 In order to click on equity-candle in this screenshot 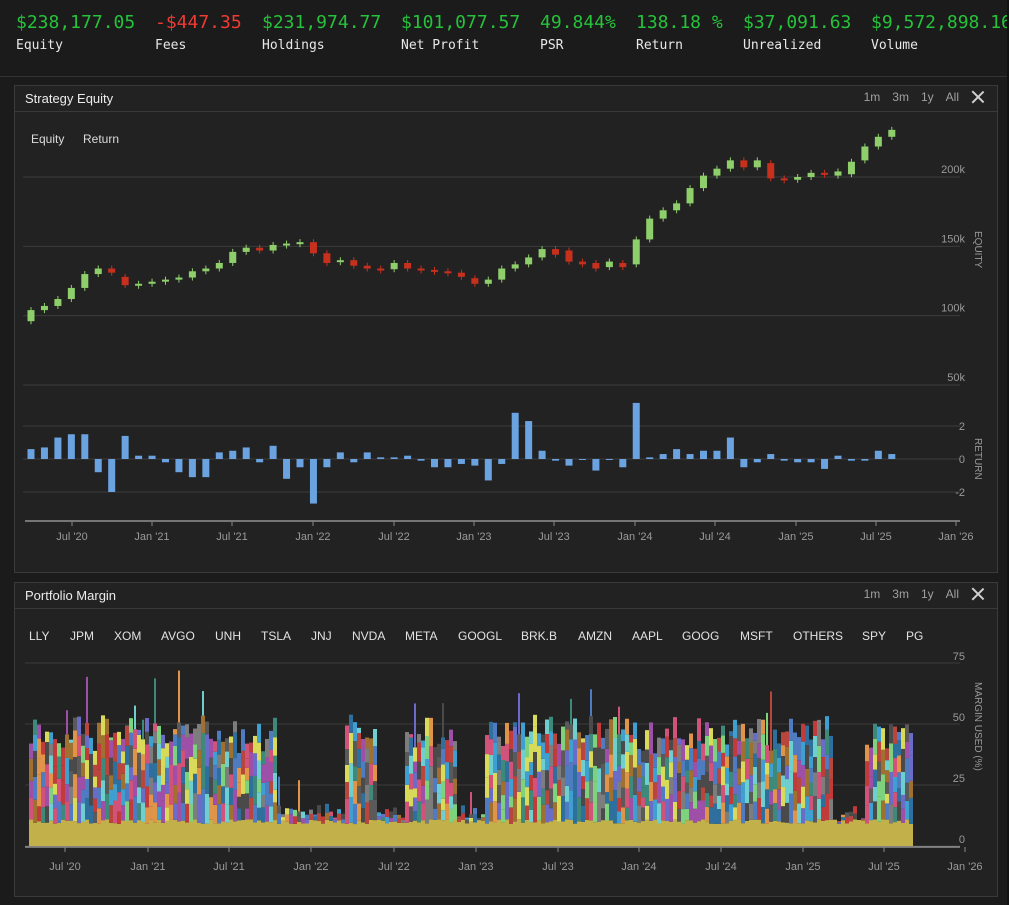, I will do `click(811, 174)`.